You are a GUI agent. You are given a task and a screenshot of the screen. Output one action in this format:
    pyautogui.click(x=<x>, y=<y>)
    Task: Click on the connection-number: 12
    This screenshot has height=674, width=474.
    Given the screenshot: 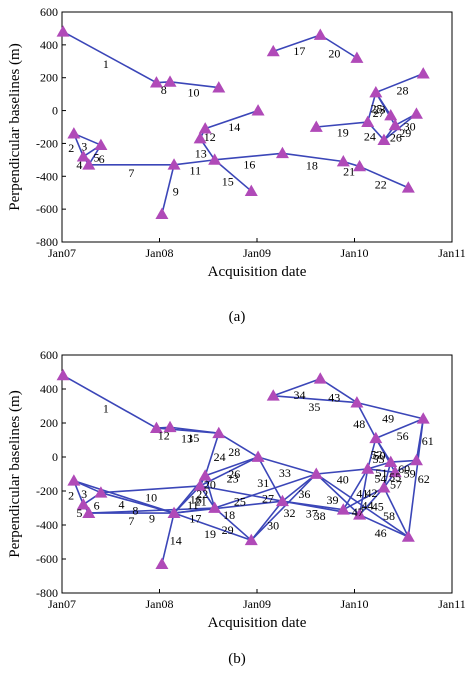 What is the action you would take?
    pyautogui.click(x=210, y=137)
    